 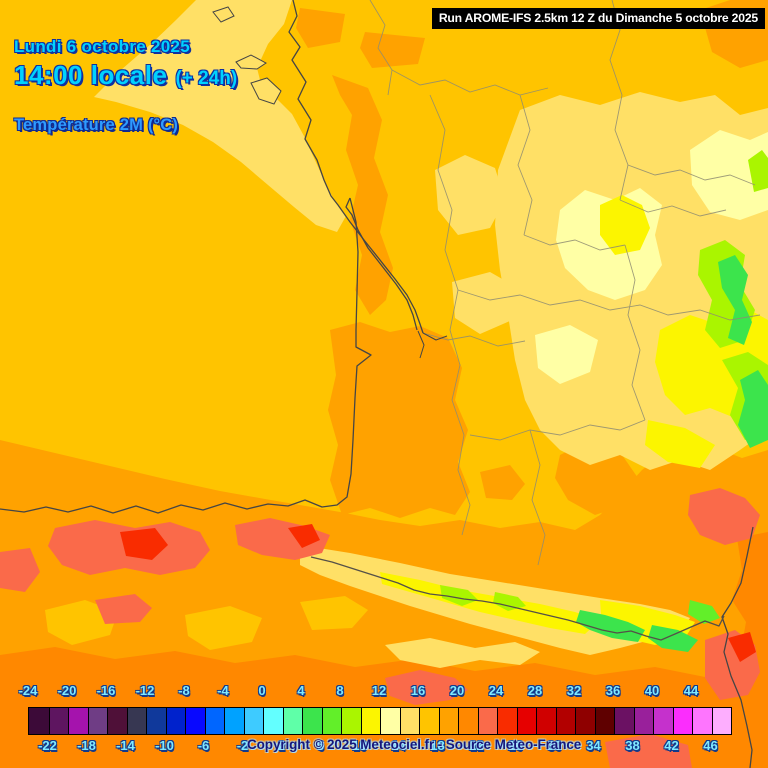 I want to click on scale-label-top: 28, so click(x=535, y=690).